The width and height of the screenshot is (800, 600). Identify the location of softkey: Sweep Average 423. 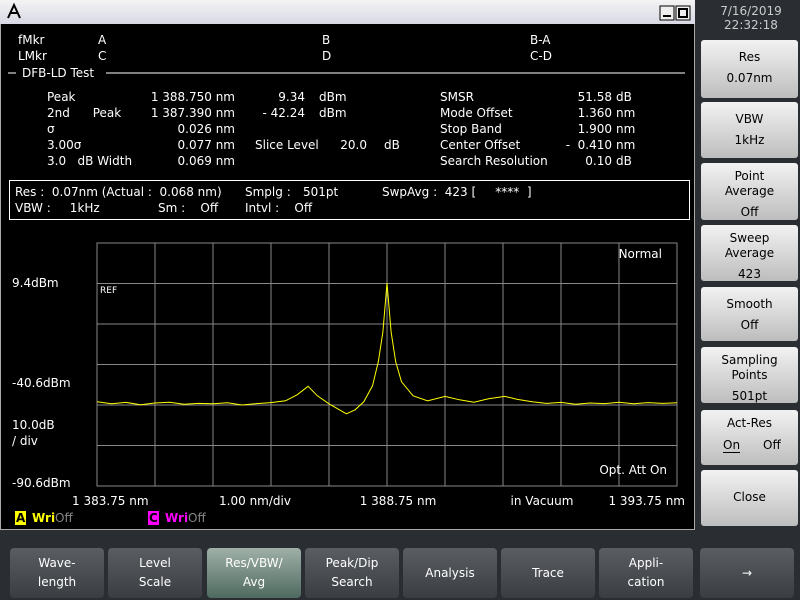
(749, 253).